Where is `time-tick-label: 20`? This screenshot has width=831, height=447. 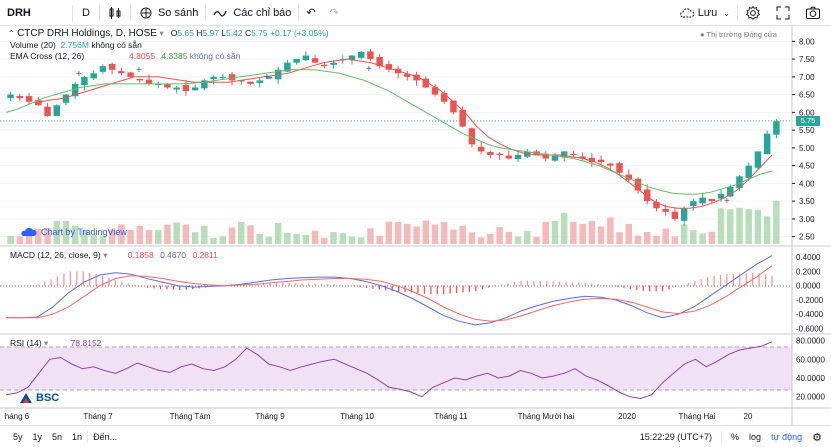 time-tick-label: 20 is located at coordinates (748, 416).